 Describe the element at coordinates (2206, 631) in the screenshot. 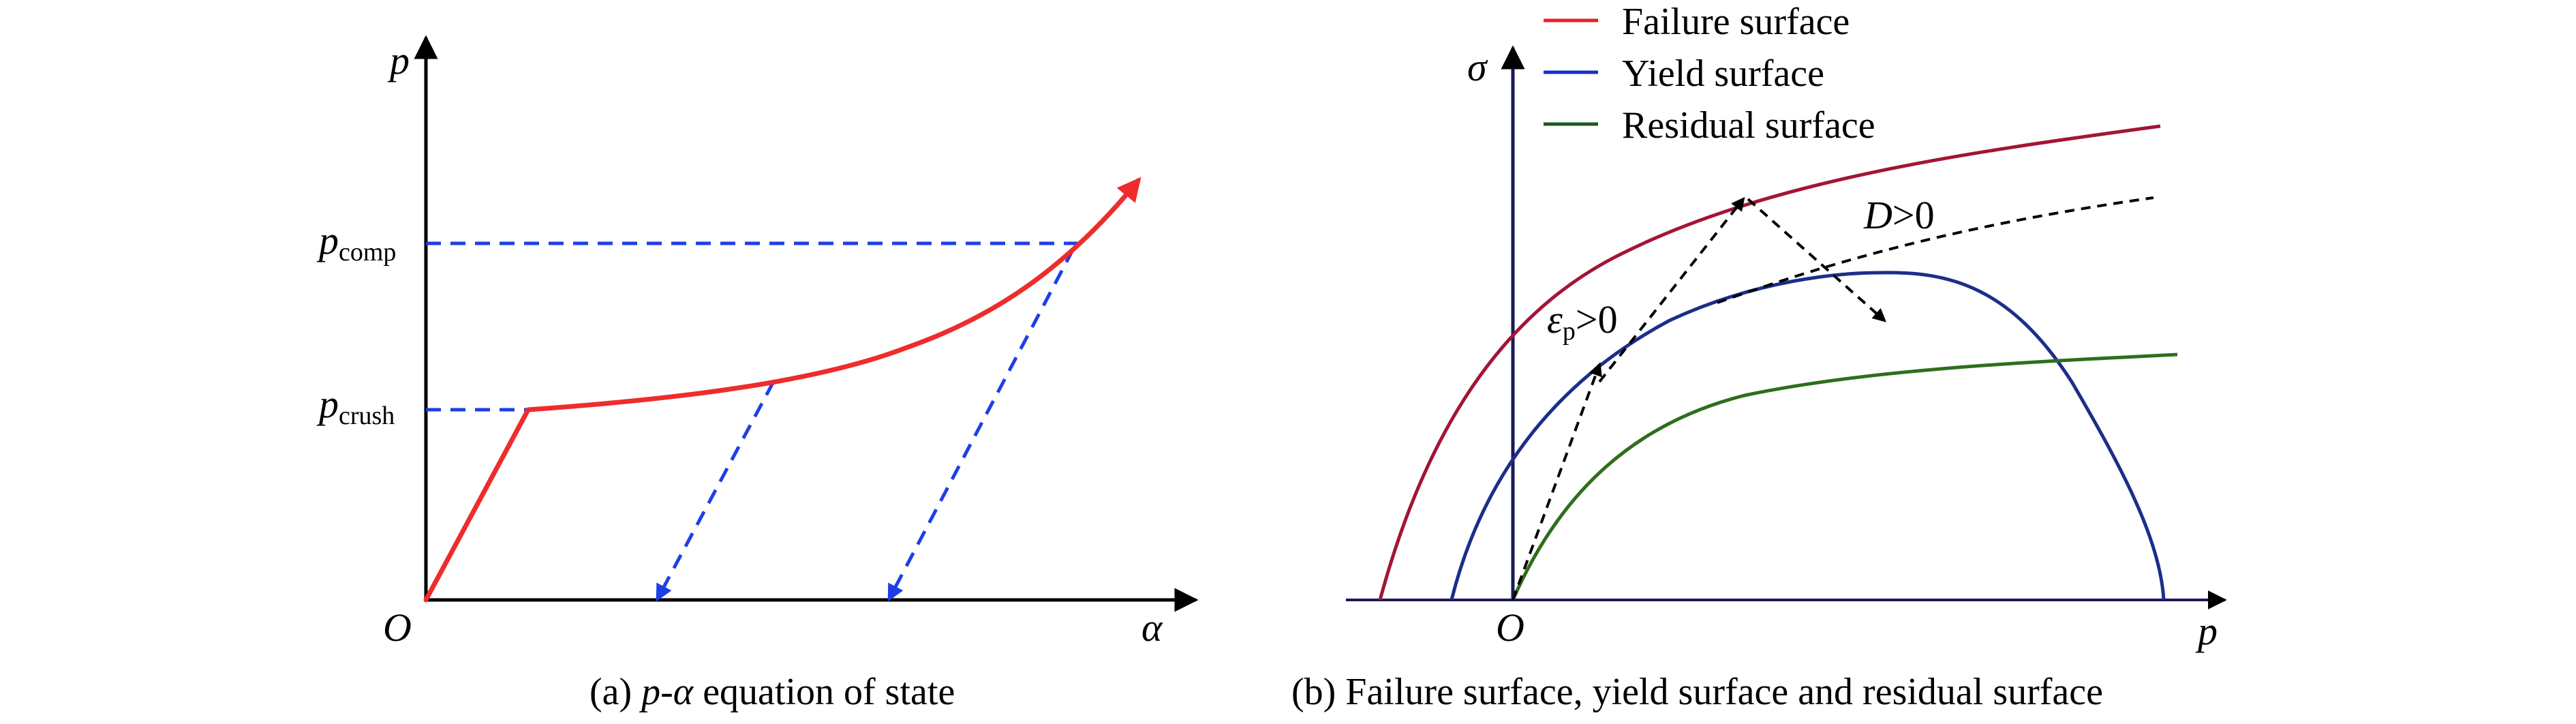

I see `panel-b-x-axis-label: p` at that location.